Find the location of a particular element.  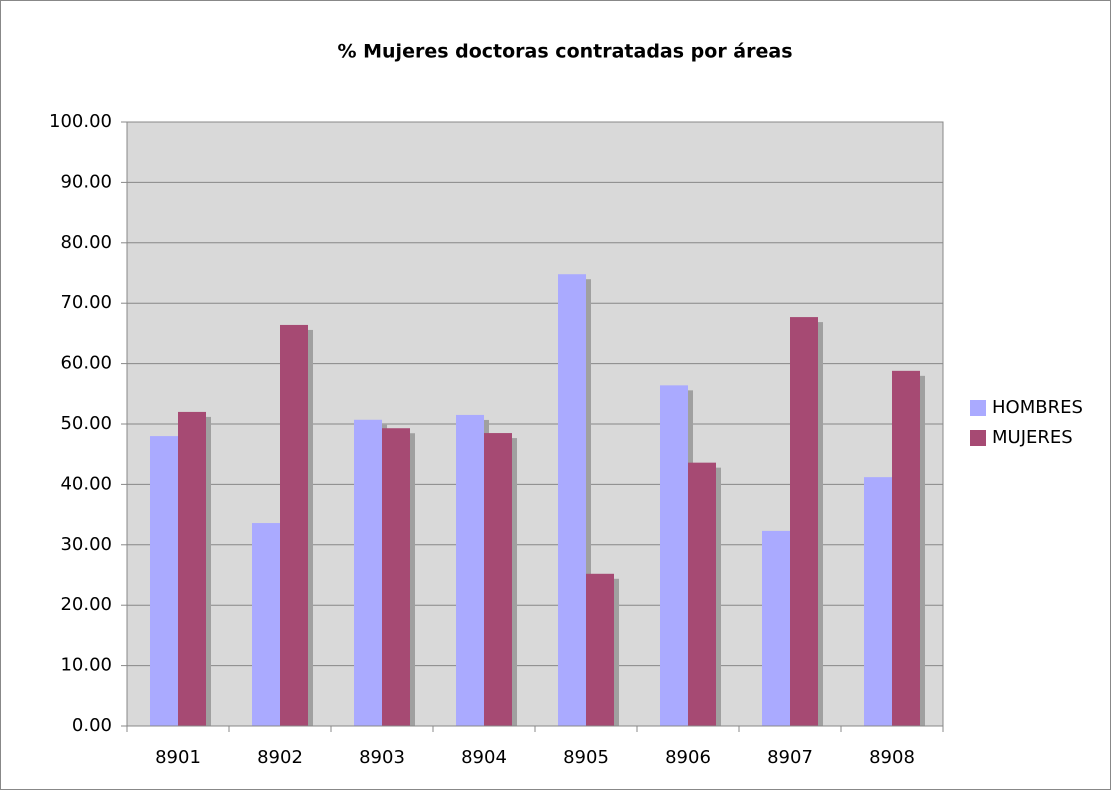

legend-label: HOMBRES is located at coordinates (1037, 407).